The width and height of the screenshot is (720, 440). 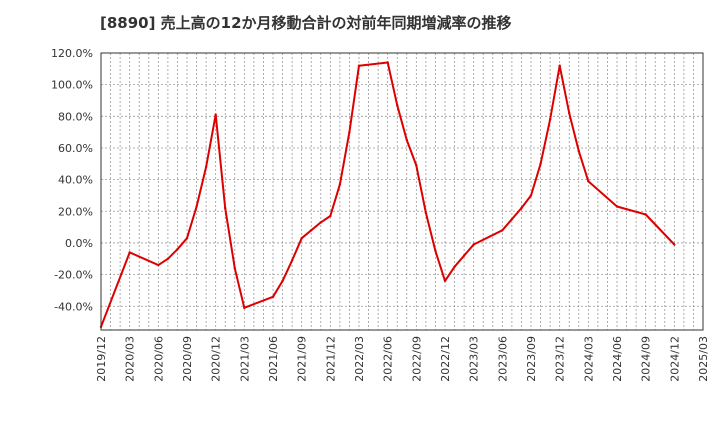 What do you see at coordinates (72, 85) in the screenshot?
I see `y-tick-label: 100.0%` at bounding box center [72, 85].